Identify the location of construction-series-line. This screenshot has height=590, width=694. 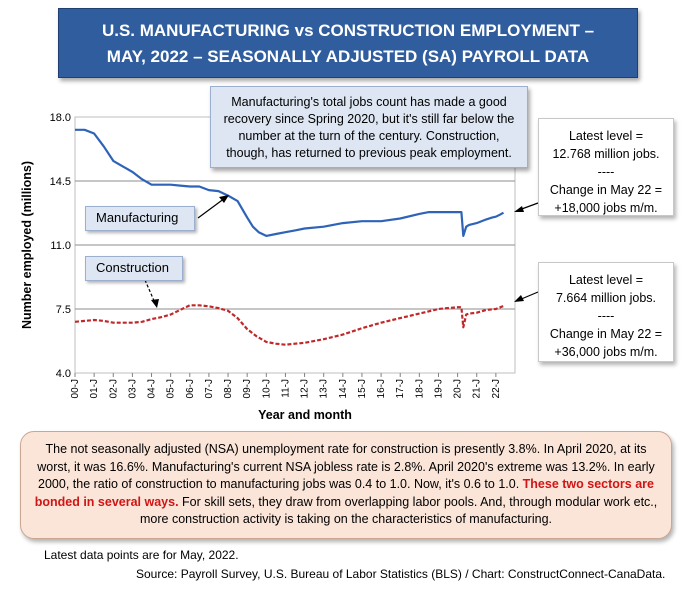
(289, 325).